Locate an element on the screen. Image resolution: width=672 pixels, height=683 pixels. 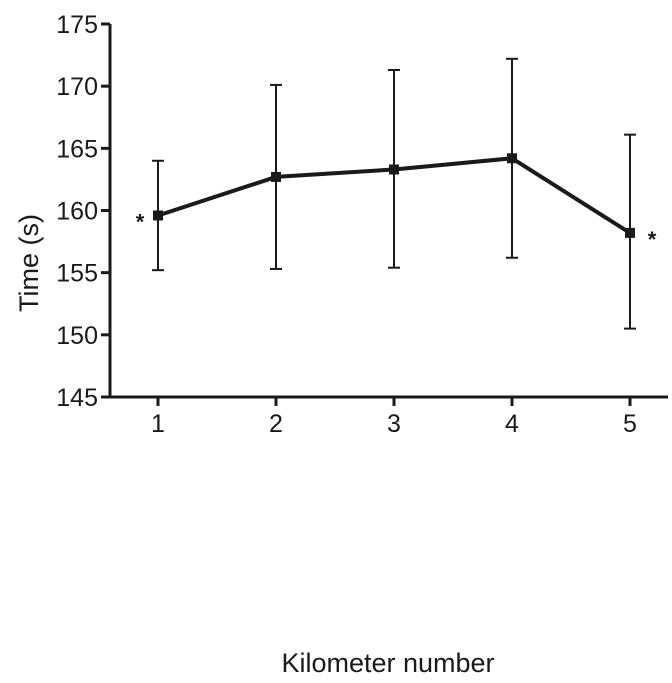
x-axis-title: Kilometer number is located at coordinates (387, 663).